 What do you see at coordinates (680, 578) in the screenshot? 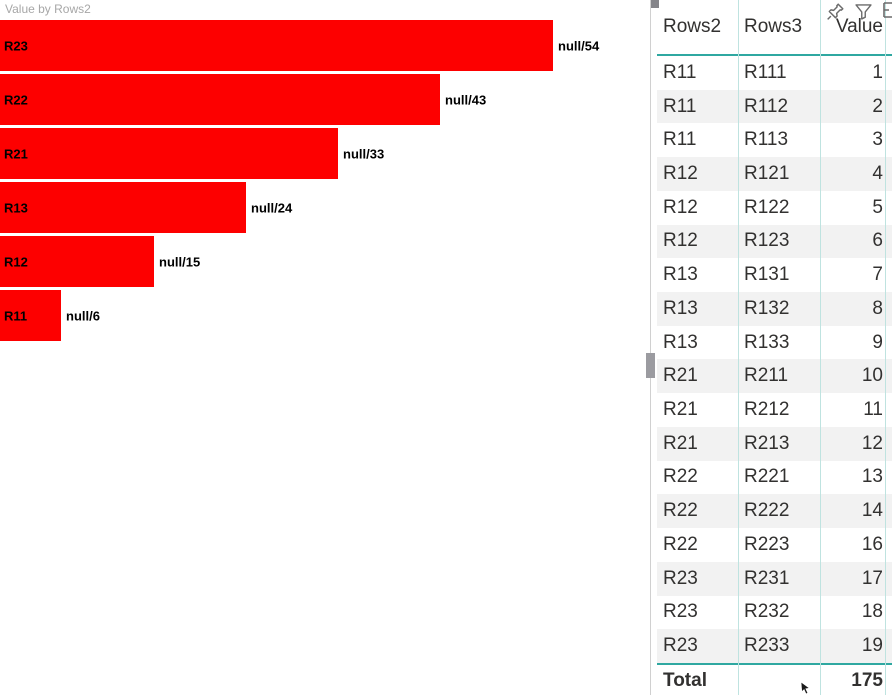
I see `table-cell: R23` at bounding box center [680, 578].